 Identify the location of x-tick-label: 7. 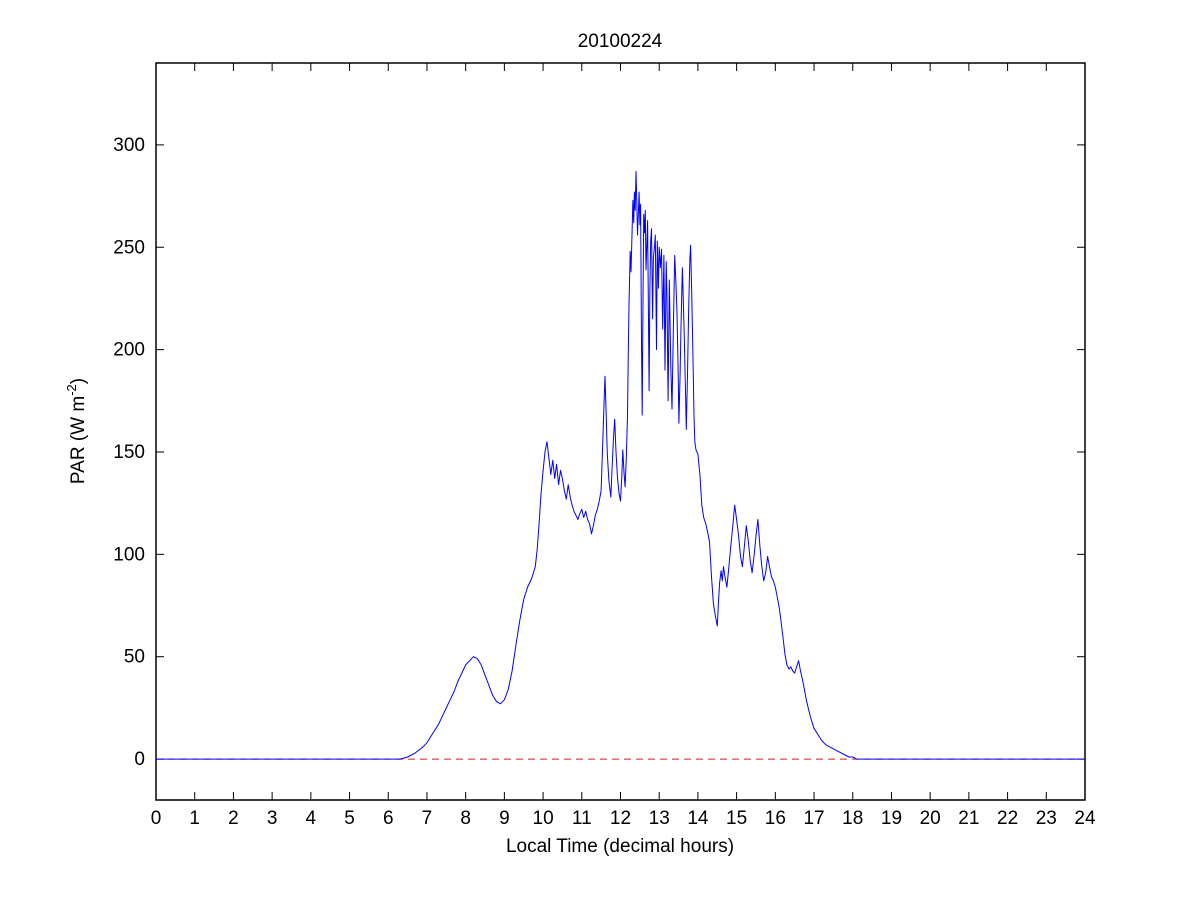
(427, 818).